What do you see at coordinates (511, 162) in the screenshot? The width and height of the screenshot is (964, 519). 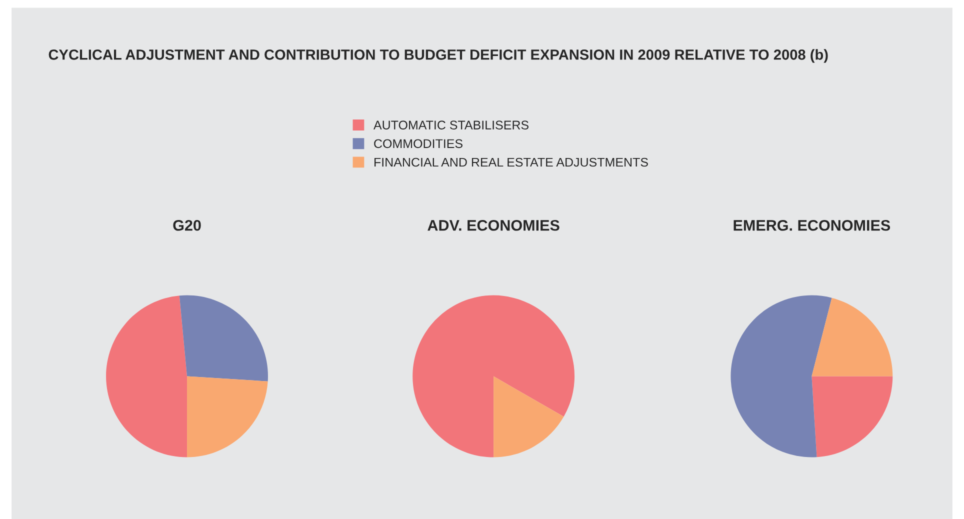 I see `legend-label: FINANCIAL AND REAL ESTATE ADJUSTMENTS` at bounding box center [511, 162].